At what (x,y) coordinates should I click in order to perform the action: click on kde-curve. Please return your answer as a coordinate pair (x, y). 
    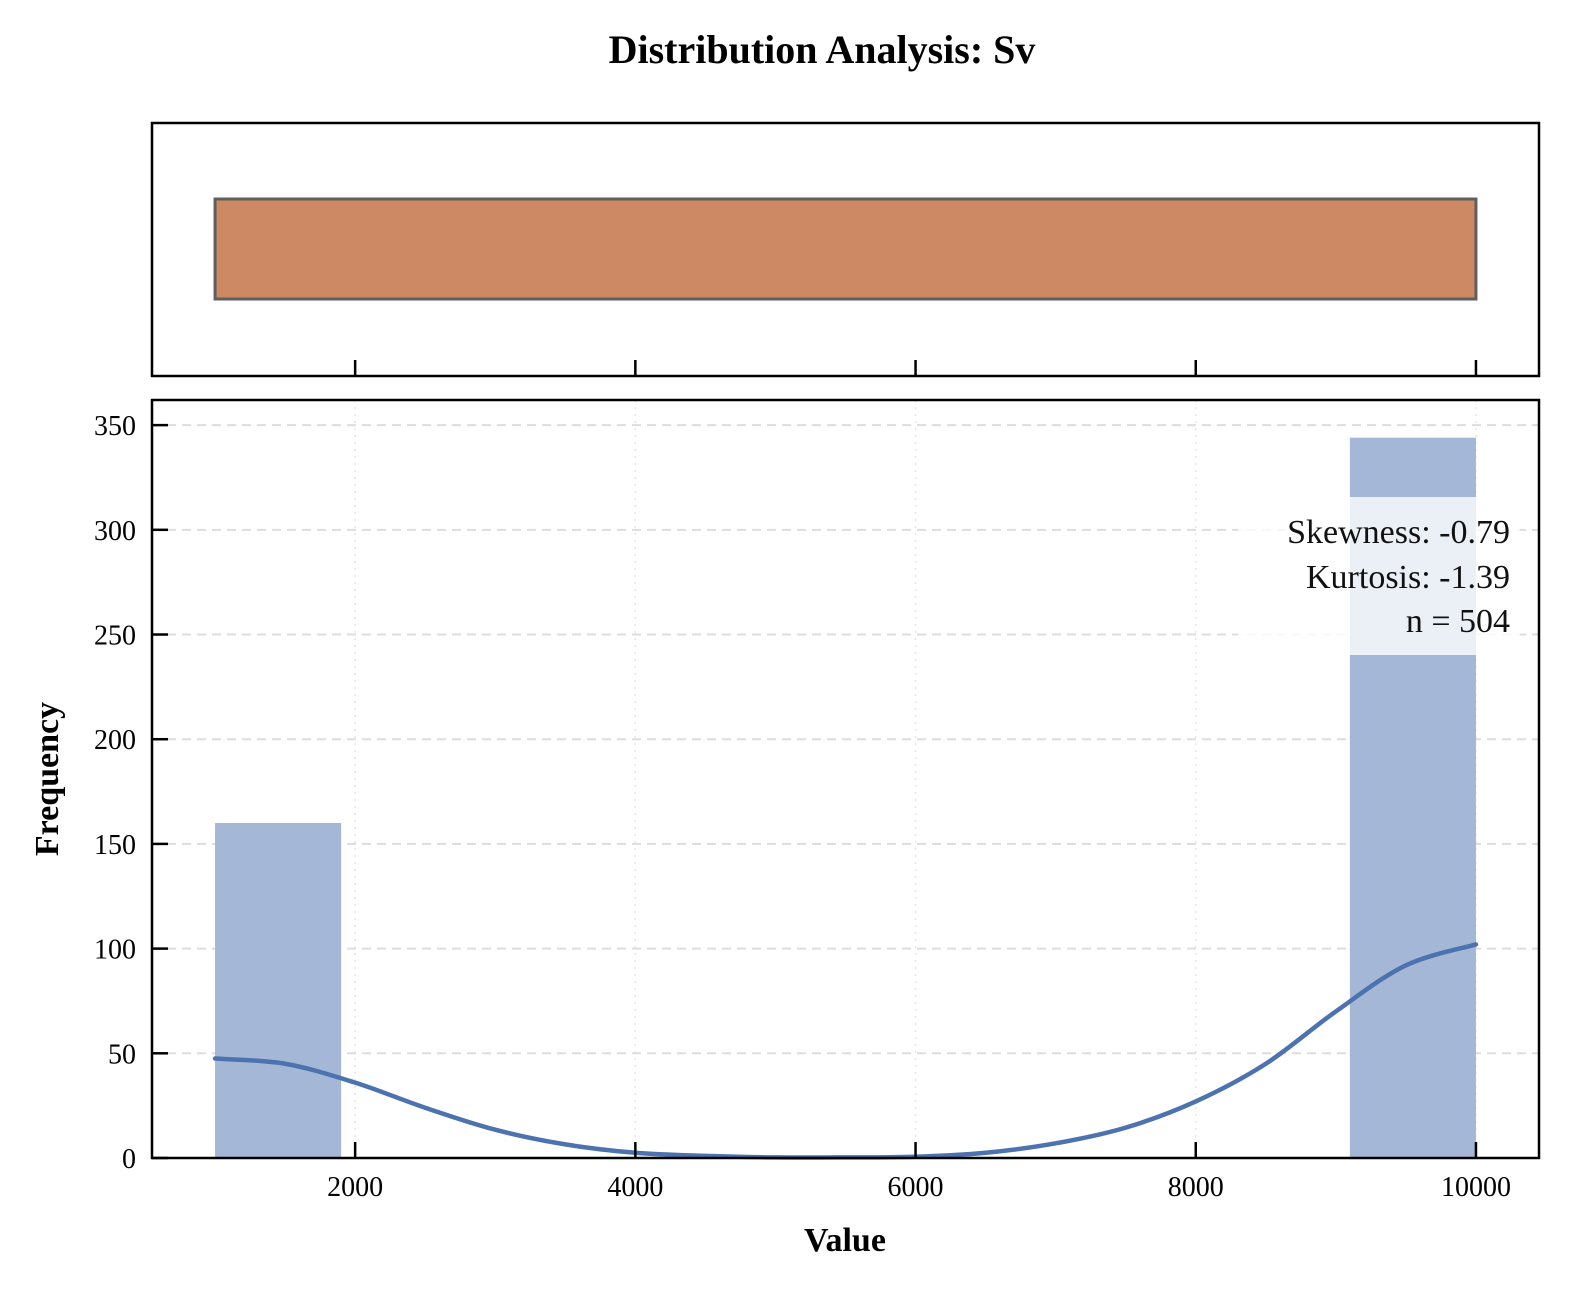
    Looking at the image, I should click on (845, 1051).